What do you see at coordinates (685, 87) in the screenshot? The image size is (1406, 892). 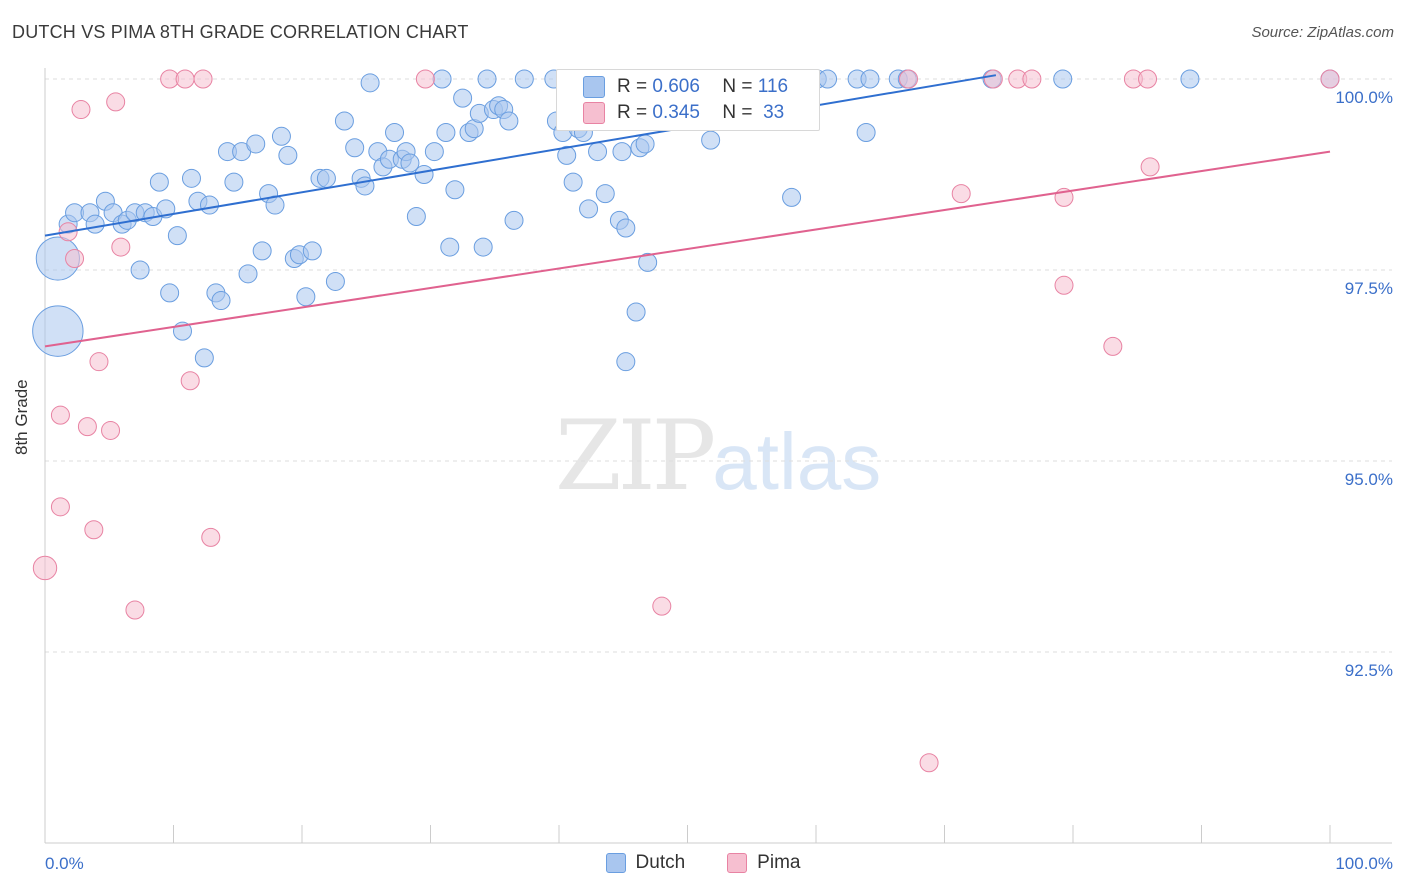 I see `dutch-stats-row: R = 0.606 N = 116` at bounding box center [685, 87].